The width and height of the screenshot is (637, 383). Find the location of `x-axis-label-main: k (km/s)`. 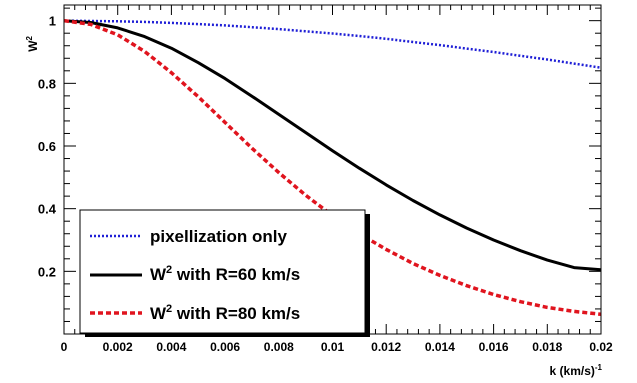

x-axis-label-main: k (km/s) is located at coordinates (572, 371).